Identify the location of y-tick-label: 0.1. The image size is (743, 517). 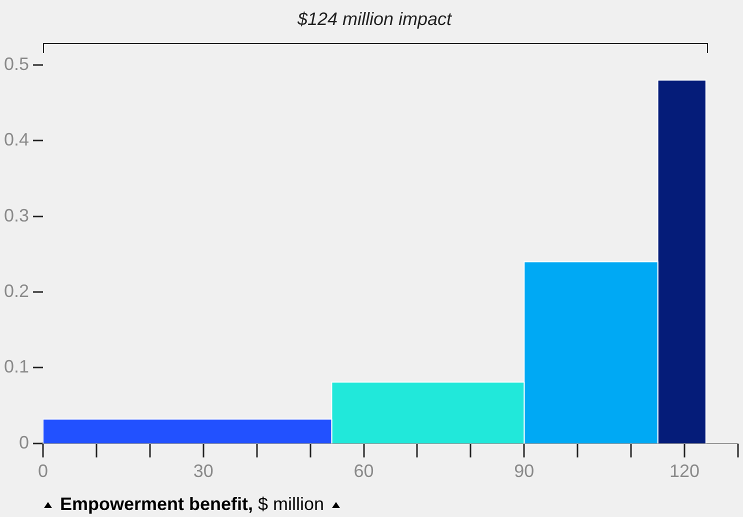
(17, 366).